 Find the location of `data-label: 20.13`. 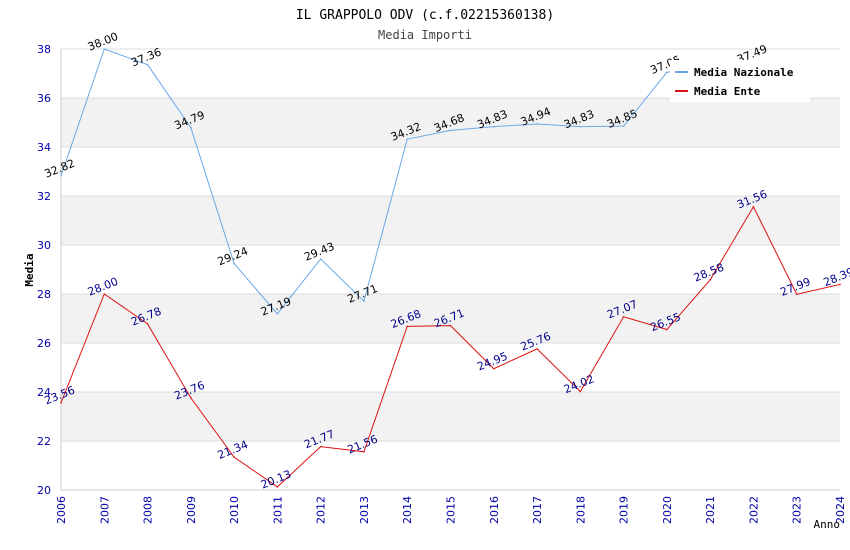

data-label: 20.13 is located at coordinates (276, 480).